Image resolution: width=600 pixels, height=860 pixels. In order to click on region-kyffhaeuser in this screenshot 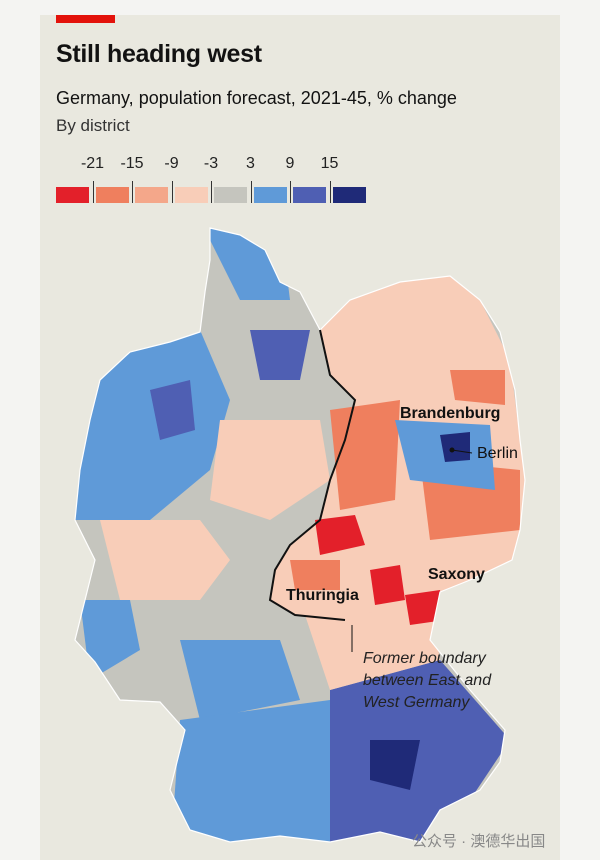, I will do `click(340, 535)`.